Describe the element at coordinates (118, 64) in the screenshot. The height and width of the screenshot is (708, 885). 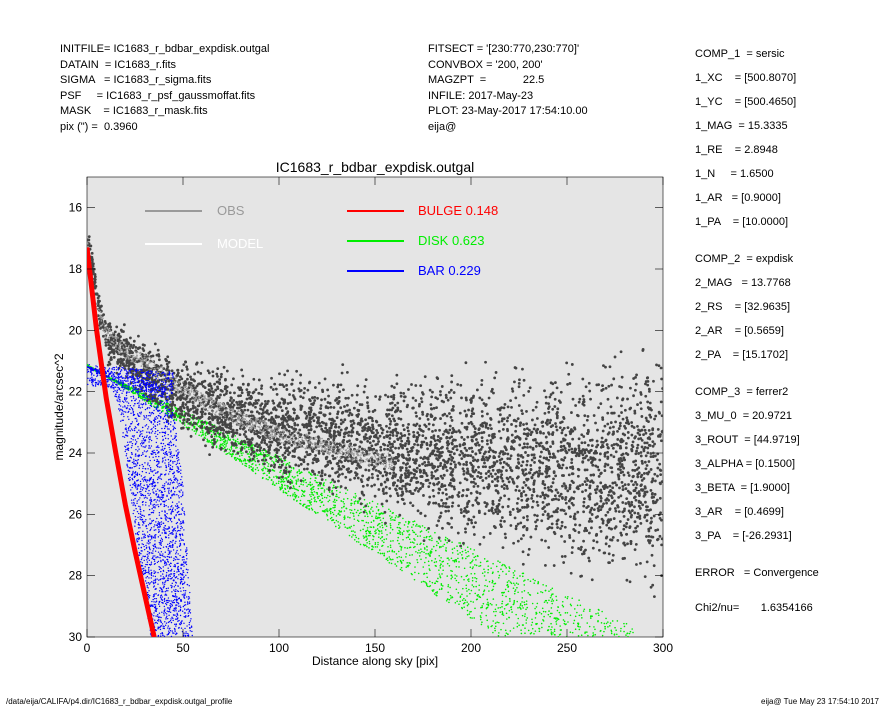
I see `header-datain: DATAIN = IC1683_r.fits` at that location.